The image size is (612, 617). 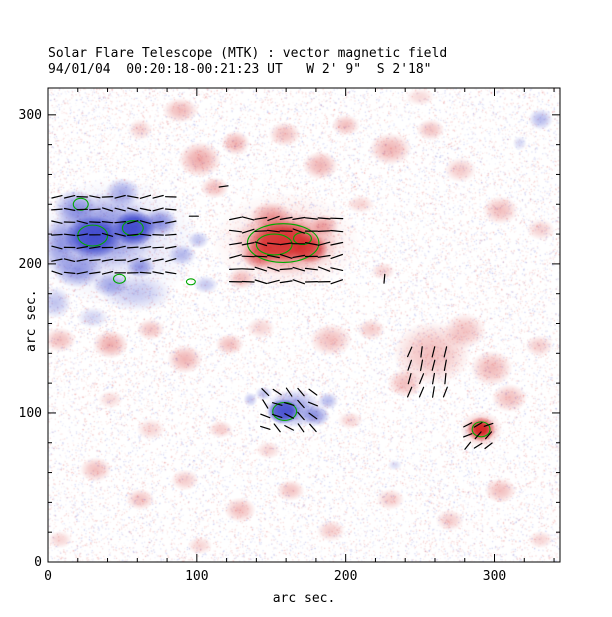 I want to click on x-tick-label: 200, so click(x=345, y=576).